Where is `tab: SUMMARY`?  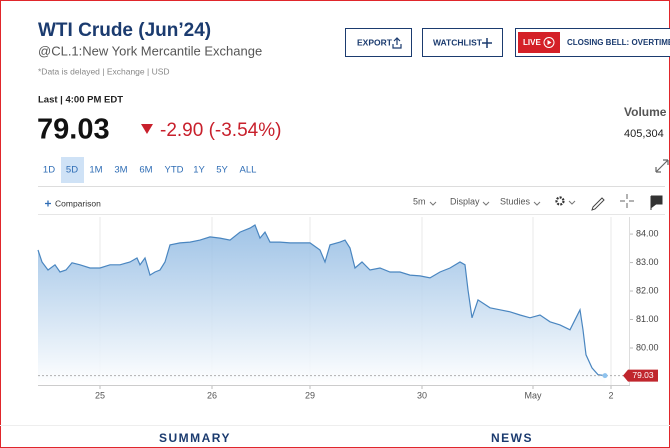 tab: SUMMARY is located at coordinates (195, 438).